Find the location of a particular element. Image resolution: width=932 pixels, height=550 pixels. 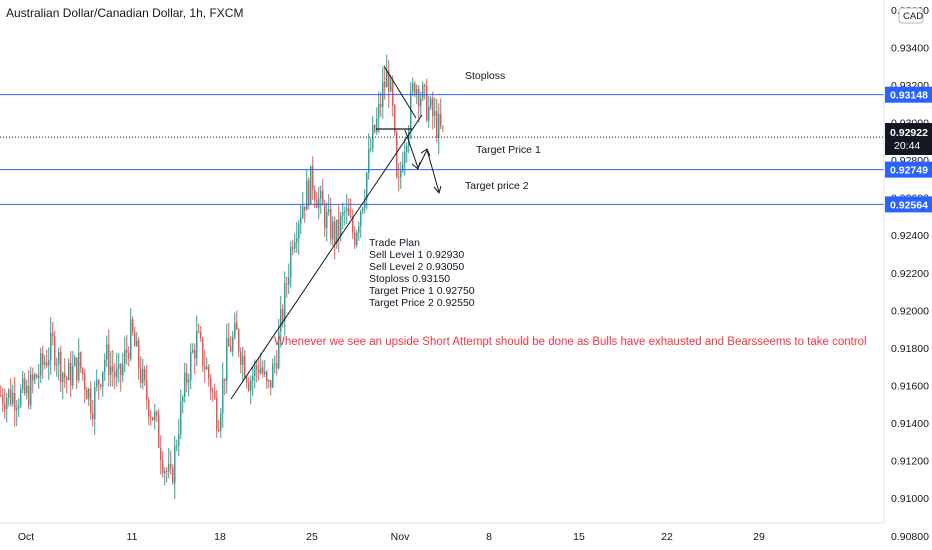

x-tick-label: 29 is located at coordinates (759, 537).